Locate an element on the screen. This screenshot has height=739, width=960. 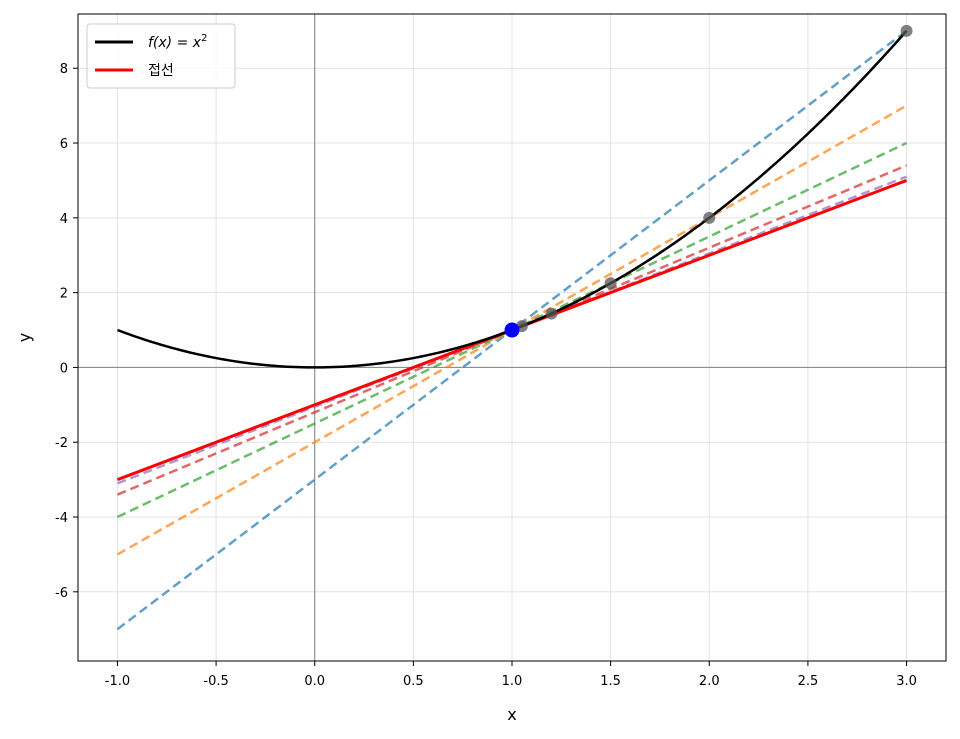
legend-label-curve: f(x) = x2 is located at coordinates (177, 42).